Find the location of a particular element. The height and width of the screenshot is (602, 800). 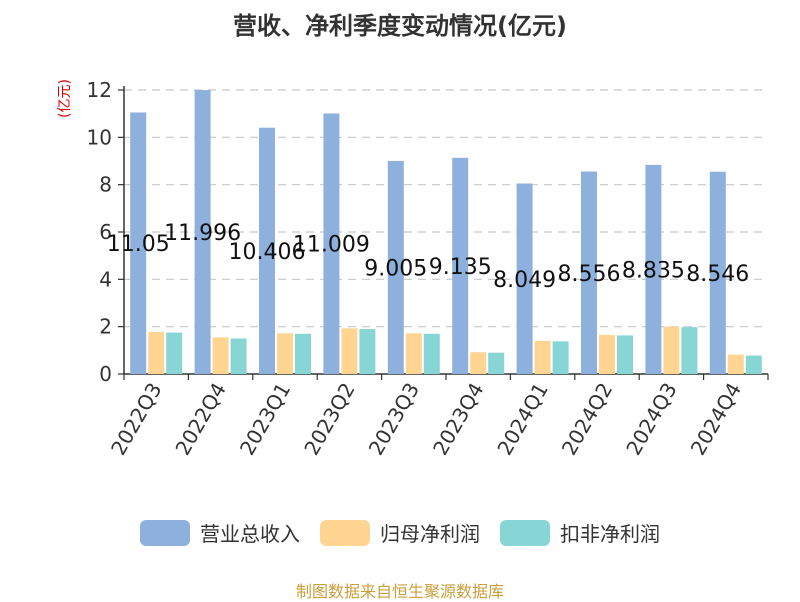

x-tick-label: 2023Q1 is located at coordinates (265, 419).